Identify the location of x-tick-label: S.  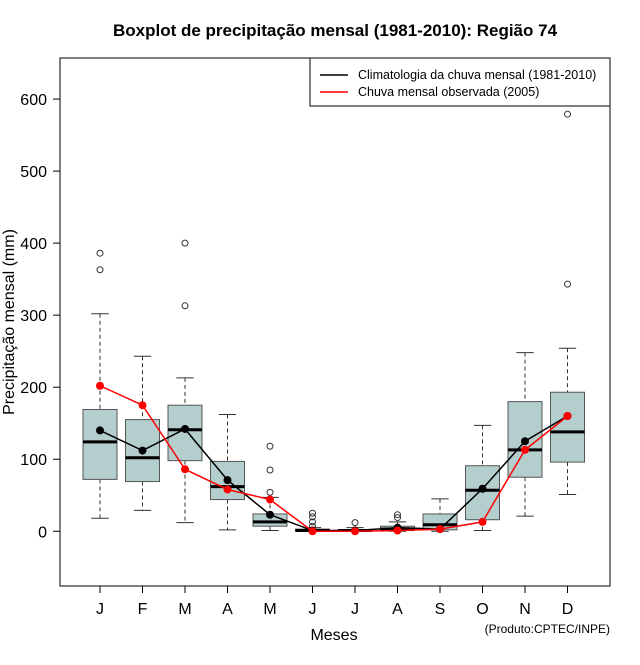
(440, 609).